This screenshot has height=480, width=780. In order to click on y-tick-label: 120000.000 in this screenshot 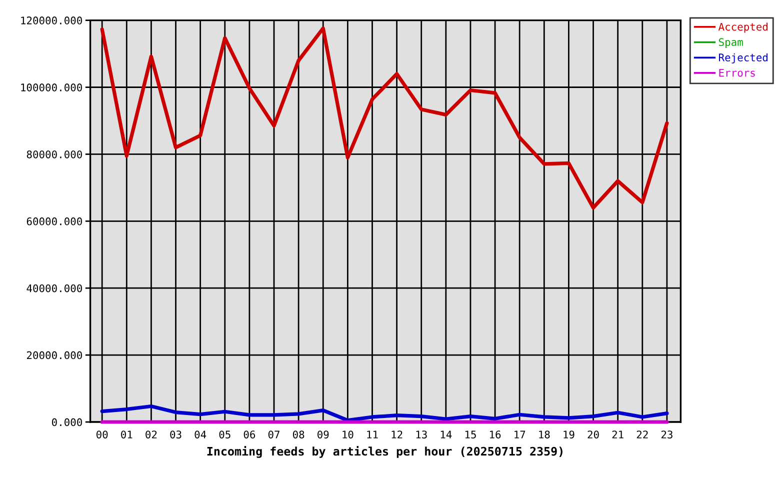, I will do `click(51, 20)`.